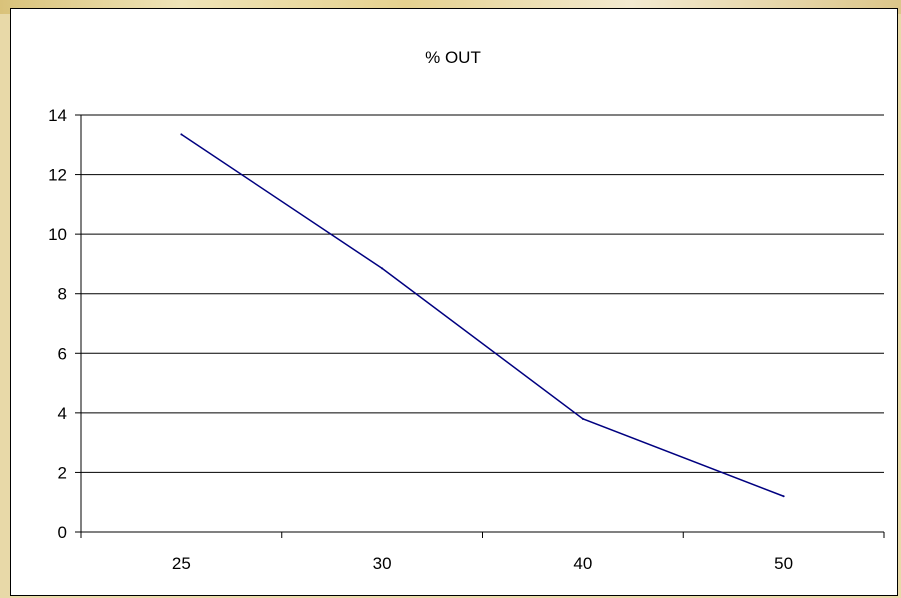 The image size is (901, 598). Describe the element at coordinates (57, 115) in the screenshot. I see `y-tick-label: 14` at that location.